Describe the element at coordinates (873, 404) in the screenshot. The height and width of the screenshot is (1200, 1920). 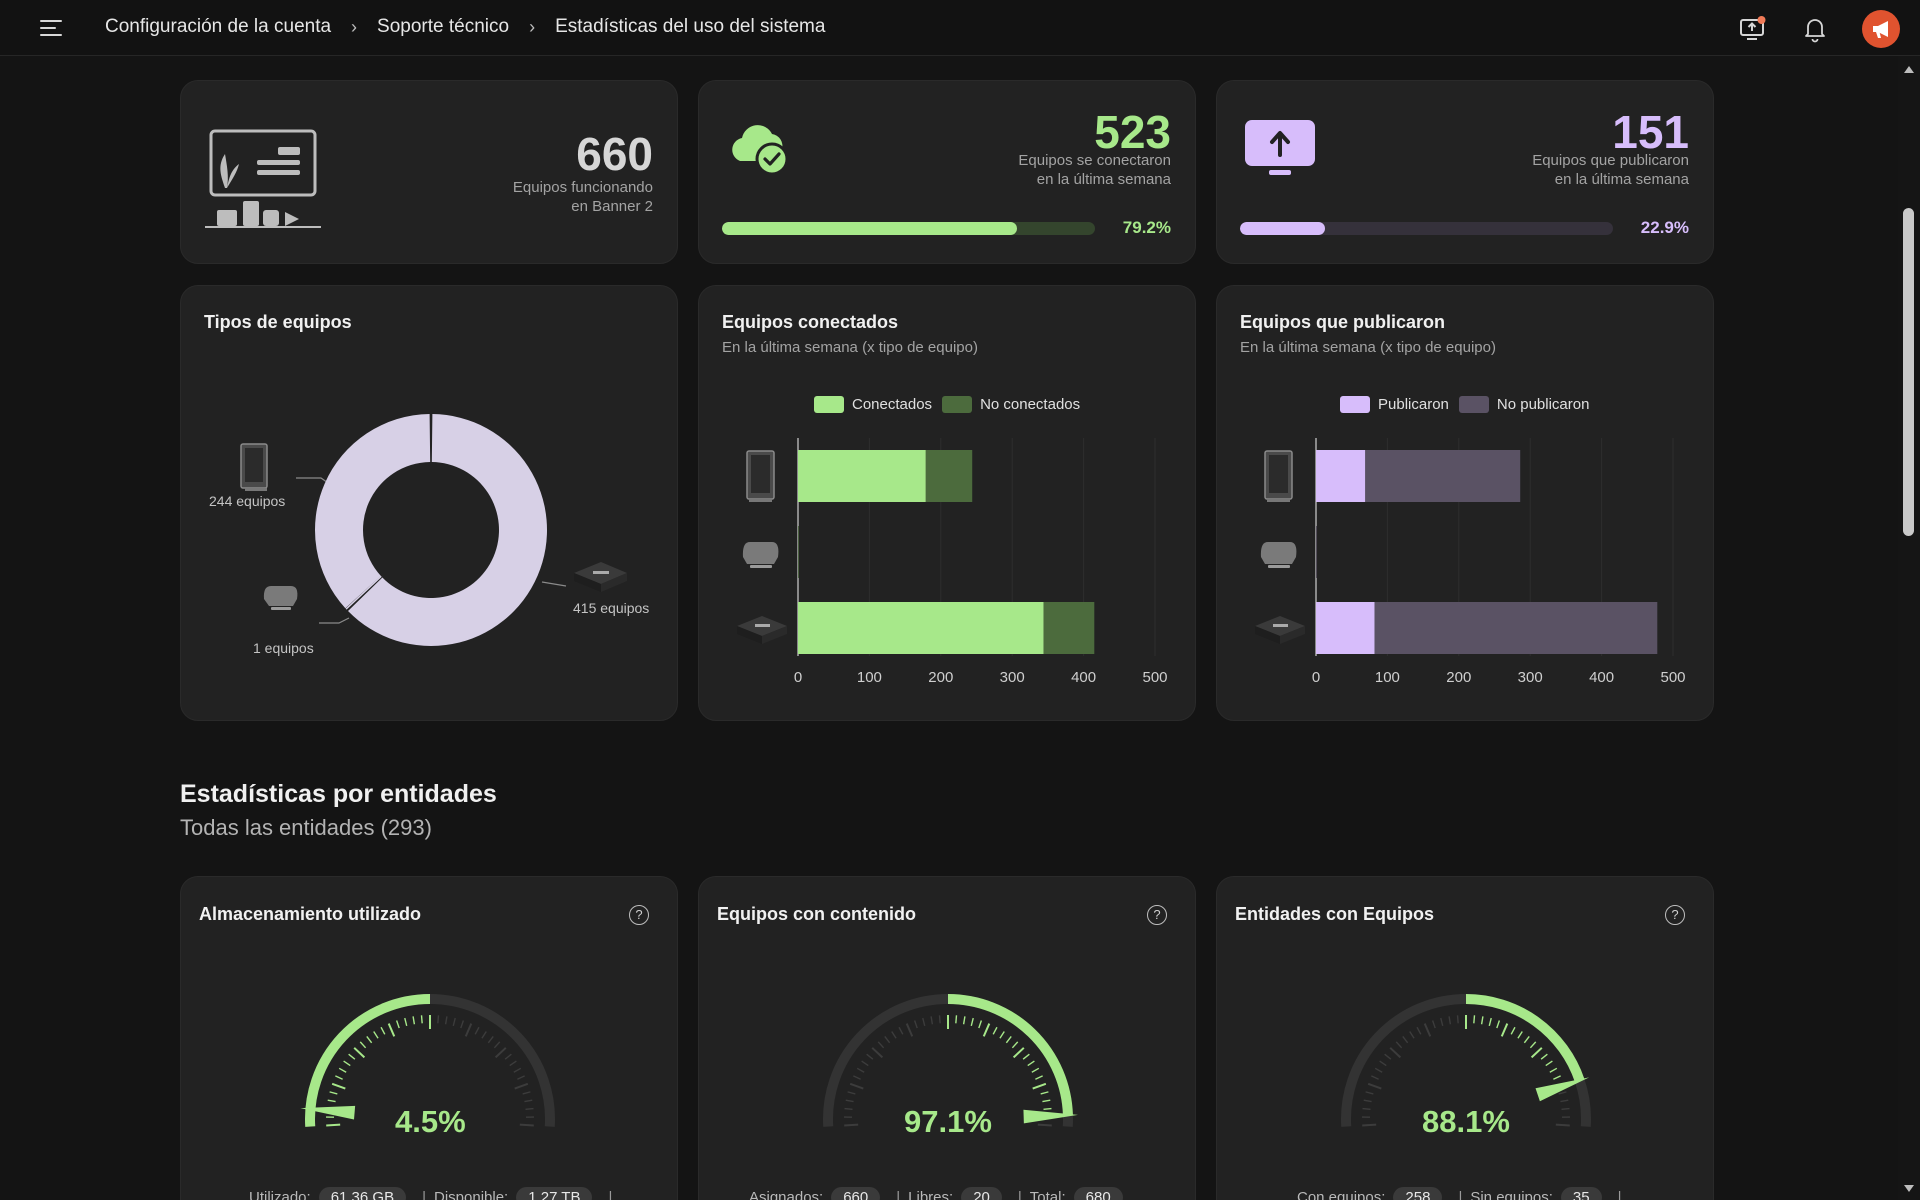
I see `legend-item-connected: Conectados` at that location.